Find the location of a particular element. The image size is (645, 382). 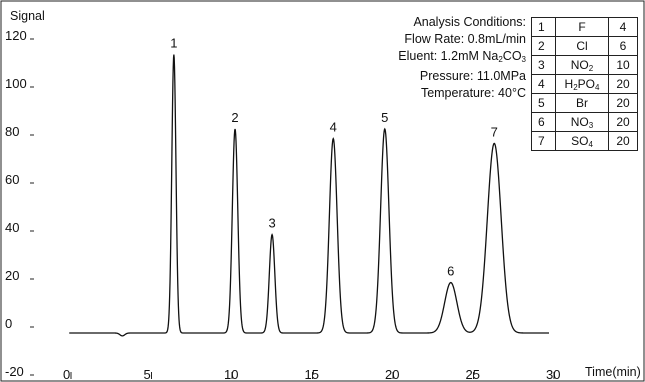

ion-name-cell: Br is located at coordinates (582, 103).